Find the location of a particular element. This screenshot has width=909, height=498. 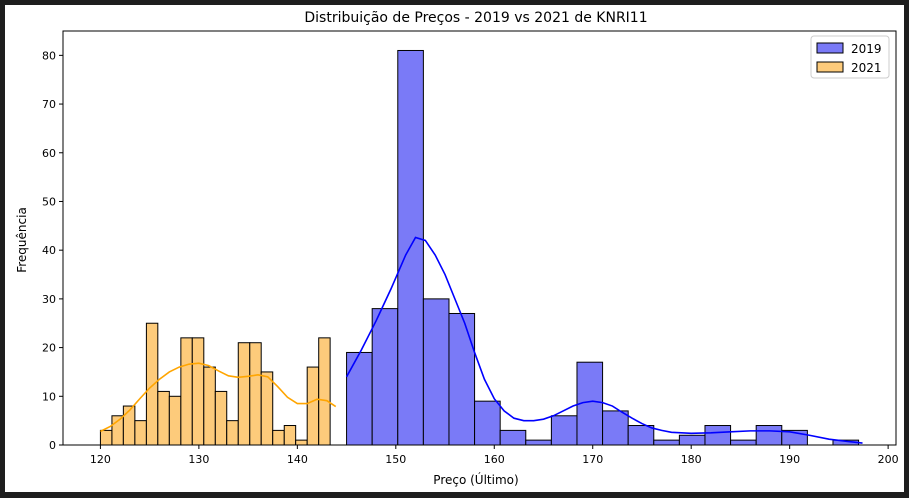

x-tick-label: 120 is located at coordinates (100, 459).